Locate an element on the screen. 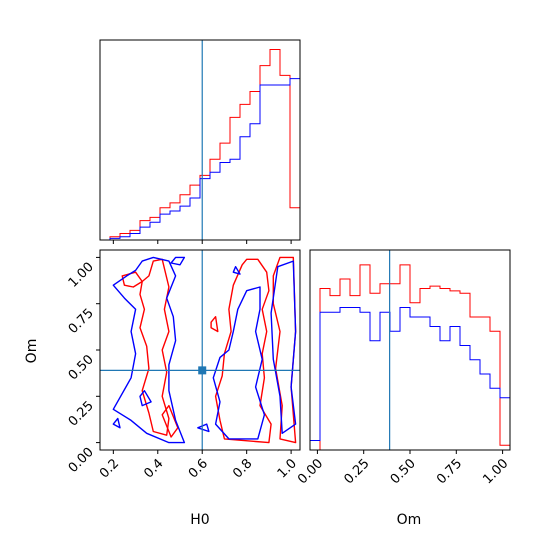  om-hist-blue-series is located at coordinates (410, 374).